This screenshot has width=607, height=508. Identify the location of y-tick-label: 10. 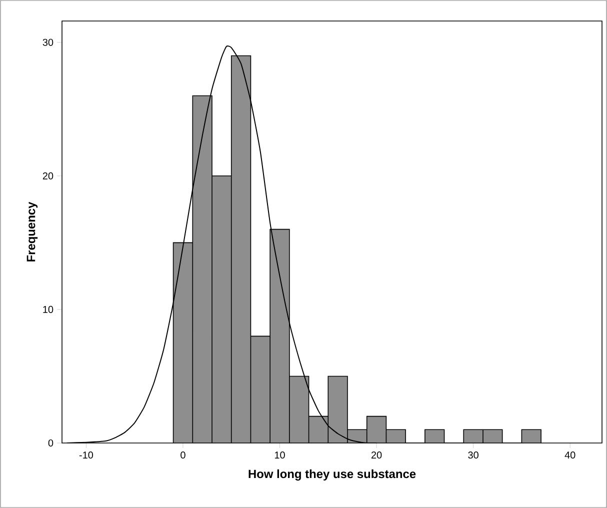
(48, 309).